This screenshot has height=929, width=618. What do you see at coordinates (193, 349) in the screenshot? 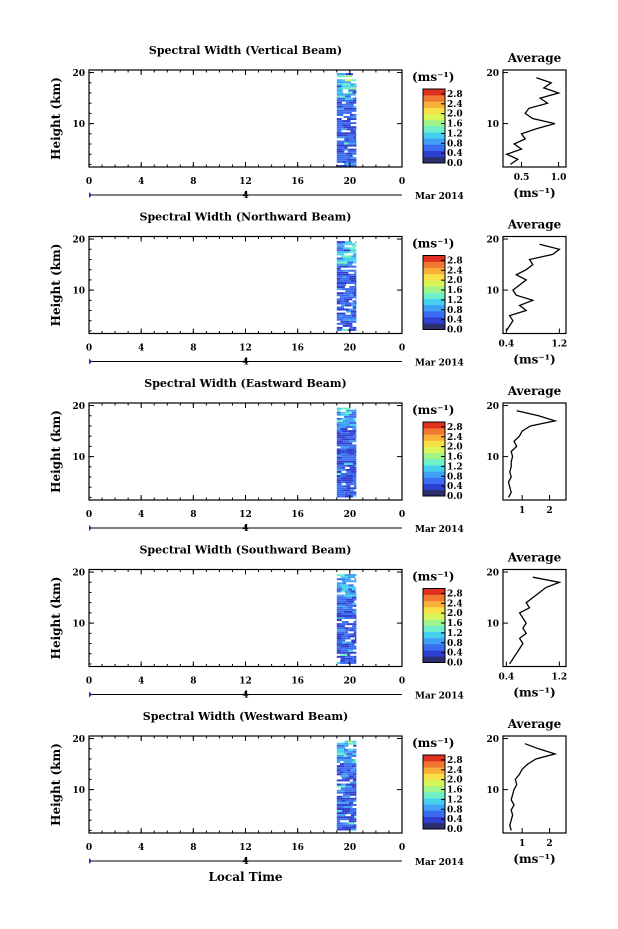
I see `x-tick-label: 8` at bounding box center [193, 349].